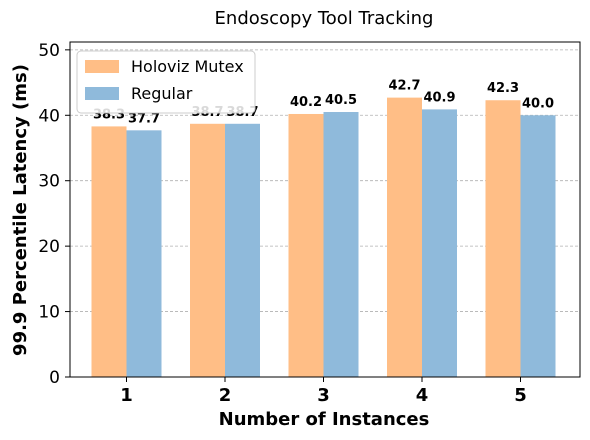  I want to click on y-tick-label-0: 0, so click(54, 378).